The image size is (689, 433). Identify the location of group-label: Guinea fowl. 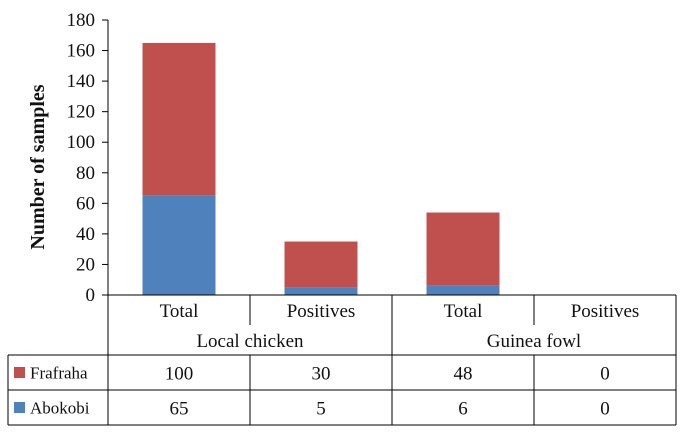
(534, 341).